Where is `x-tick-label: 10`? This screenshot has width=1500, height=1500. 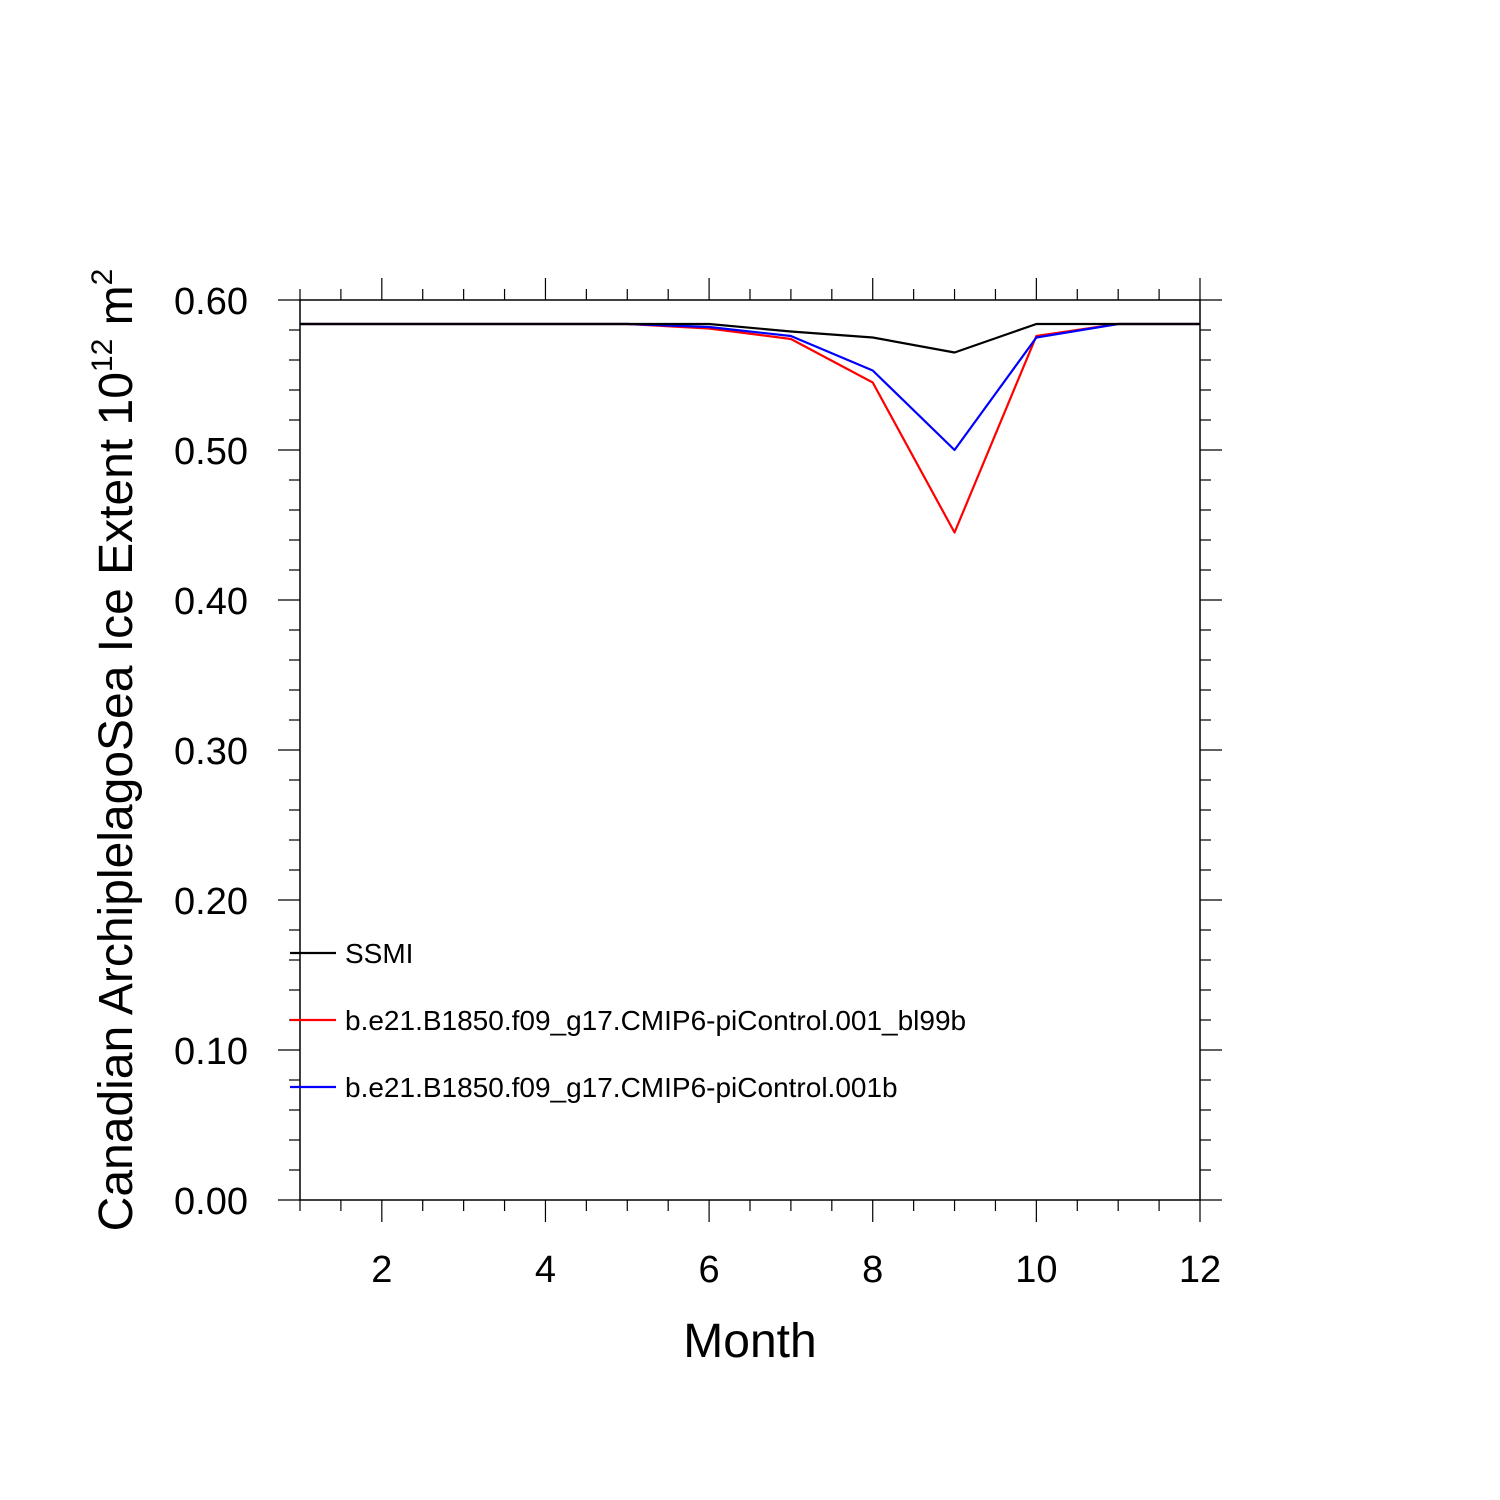 x-tick-label: 10 is located at coordinates (1036, 1270).